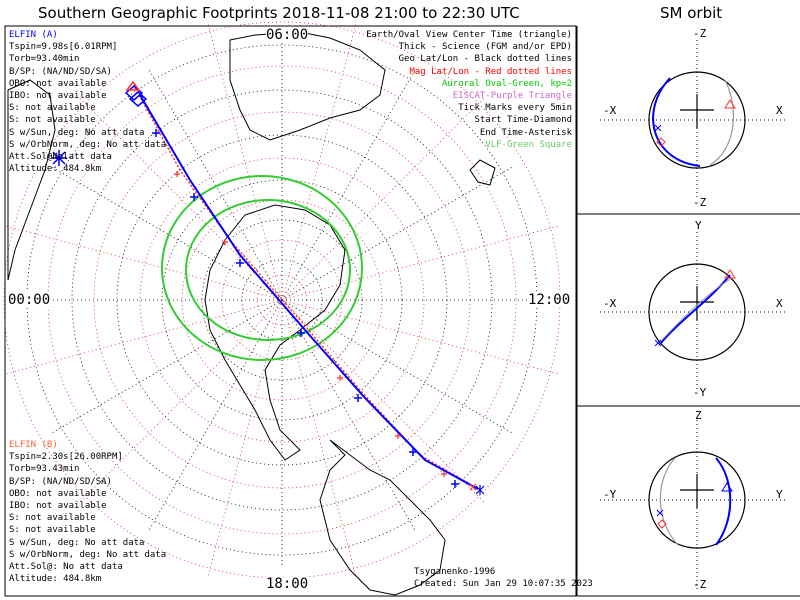 The height and width of the screenshot is (600, 800). I want to click on elfin-b-info-line: Att.Sol@: No att data, so click(66, 567).